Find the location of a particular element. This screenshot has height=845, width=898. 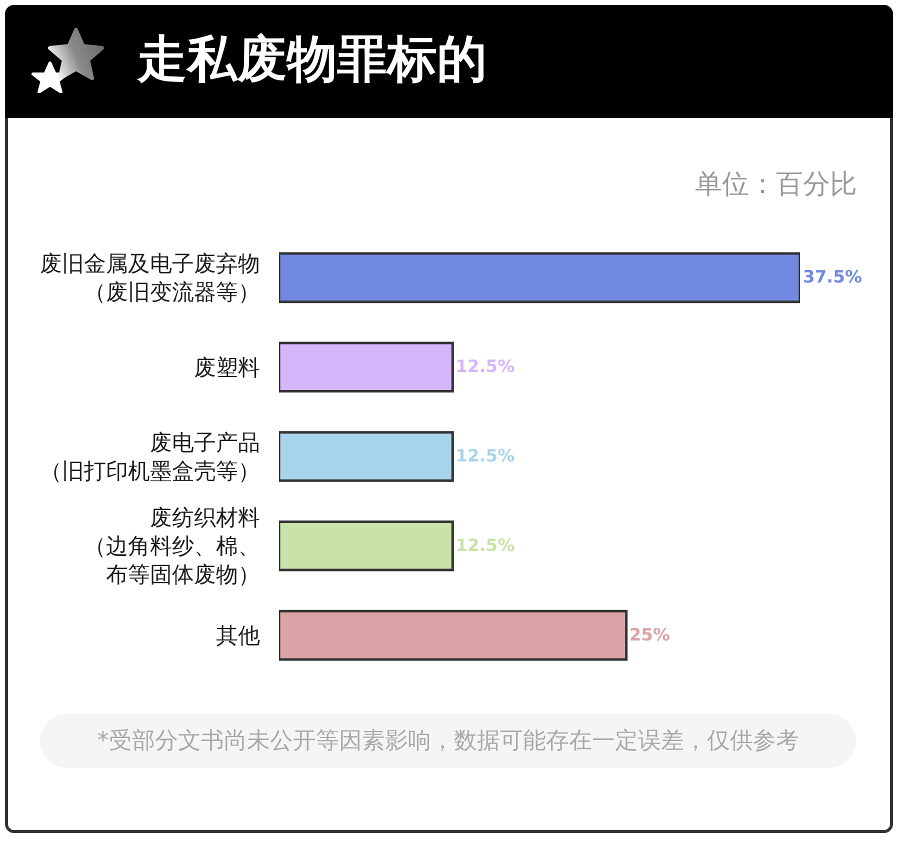

y-tick-label: 废电子产品（旧打印机墨盒壳等） is located at coordinates (150, 457).